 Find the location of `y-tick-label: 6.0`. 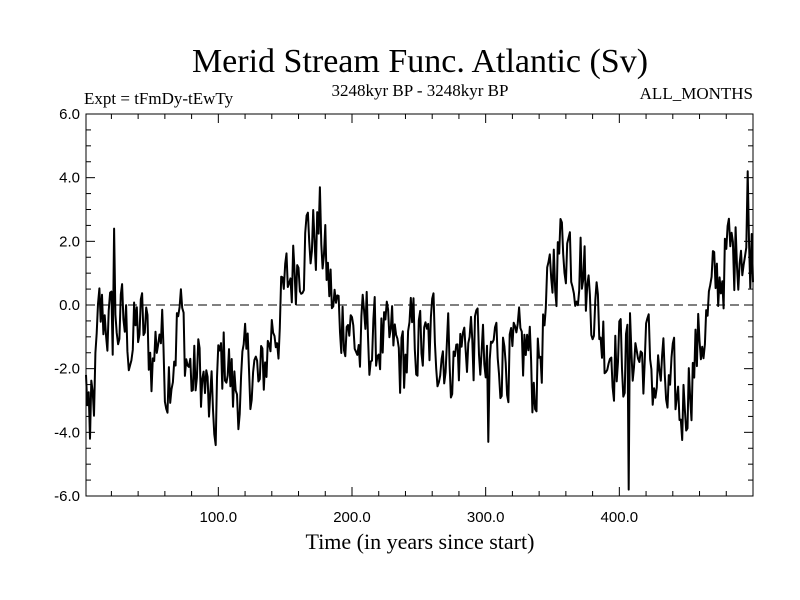

y-tick-label: 6.0 is located at coordinates (69, 114).